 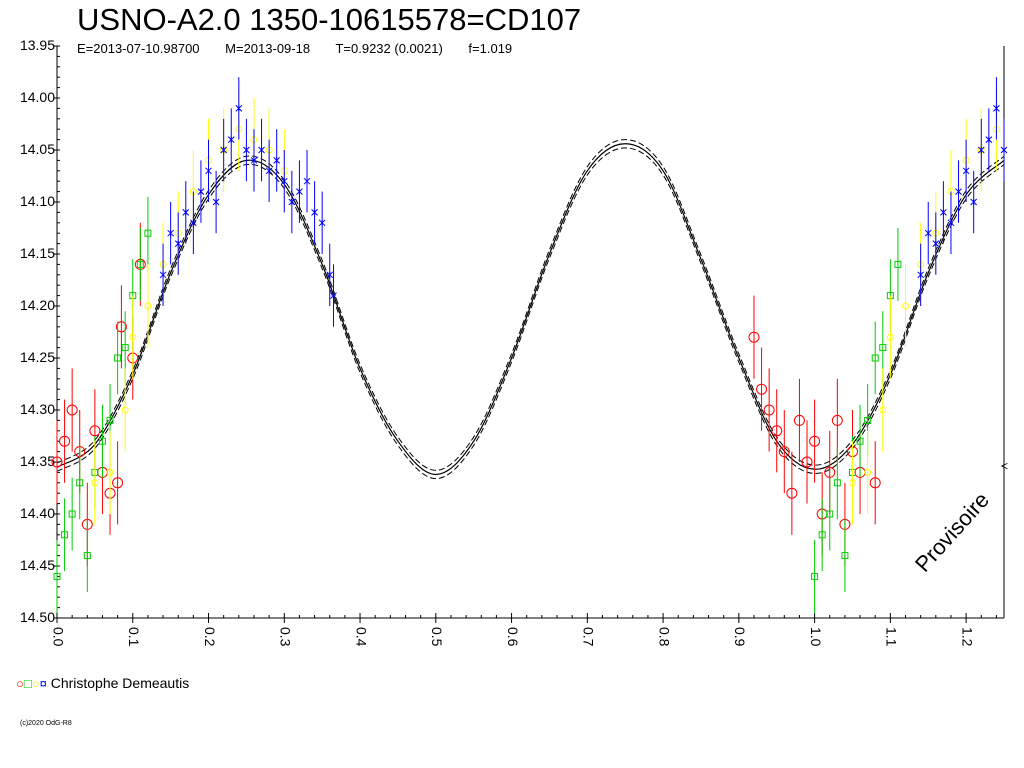 I want to click on x-tick-label: 1.2, so click(x=967, y=637).